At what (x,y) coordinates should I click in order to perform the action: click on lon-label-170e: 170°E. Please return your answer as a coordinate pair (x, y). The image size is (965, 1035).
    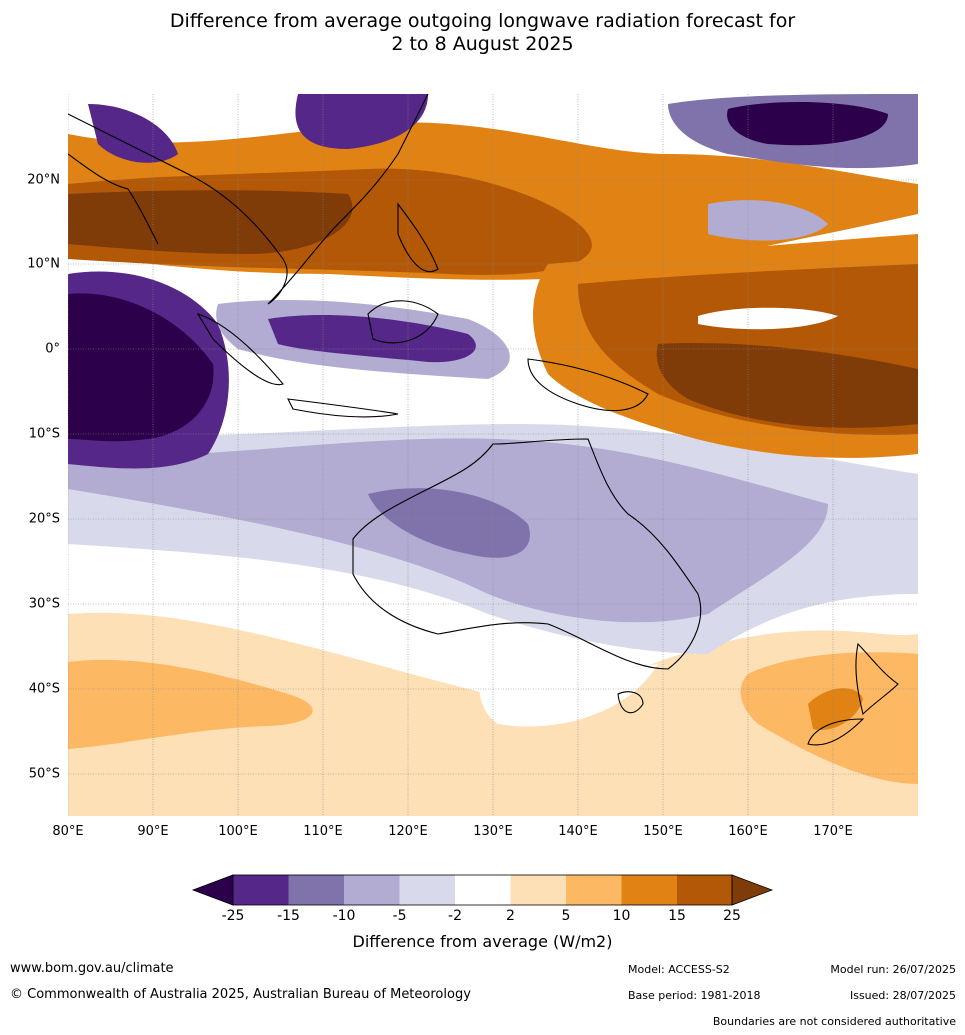
    Looking at the image, I should click on (833, 831).